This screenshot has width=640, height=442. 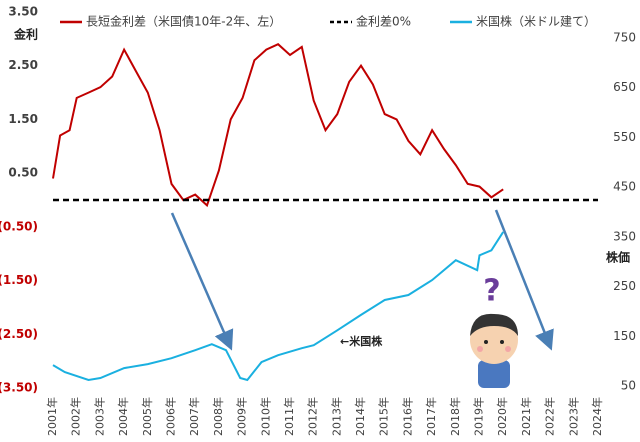 What do you see at coordinates (479, 416) in the screenshot?
I see `x-tick-label: 2019年` at bounding box center [479, 416].